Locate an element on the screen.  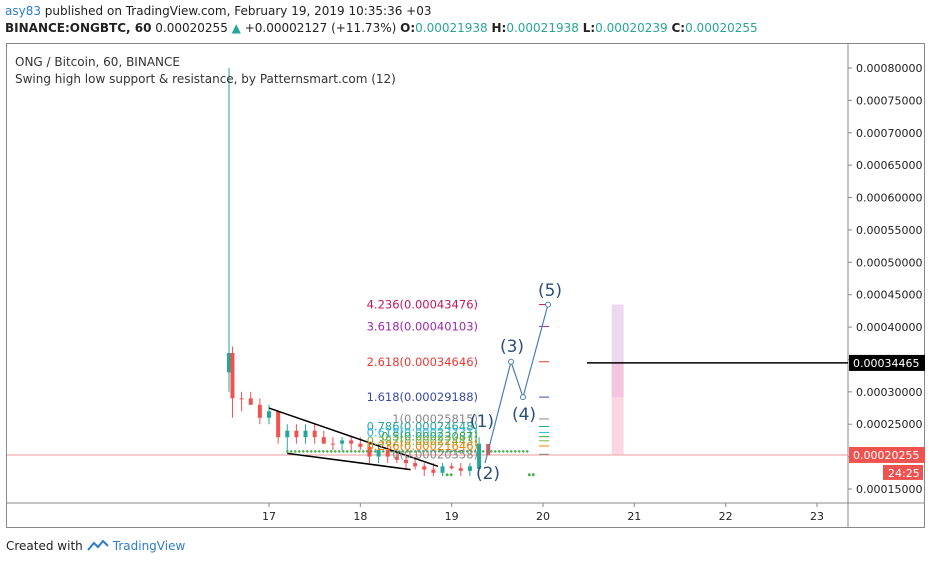
last-price: 0.00020255 is located at coordinates (191, 28).